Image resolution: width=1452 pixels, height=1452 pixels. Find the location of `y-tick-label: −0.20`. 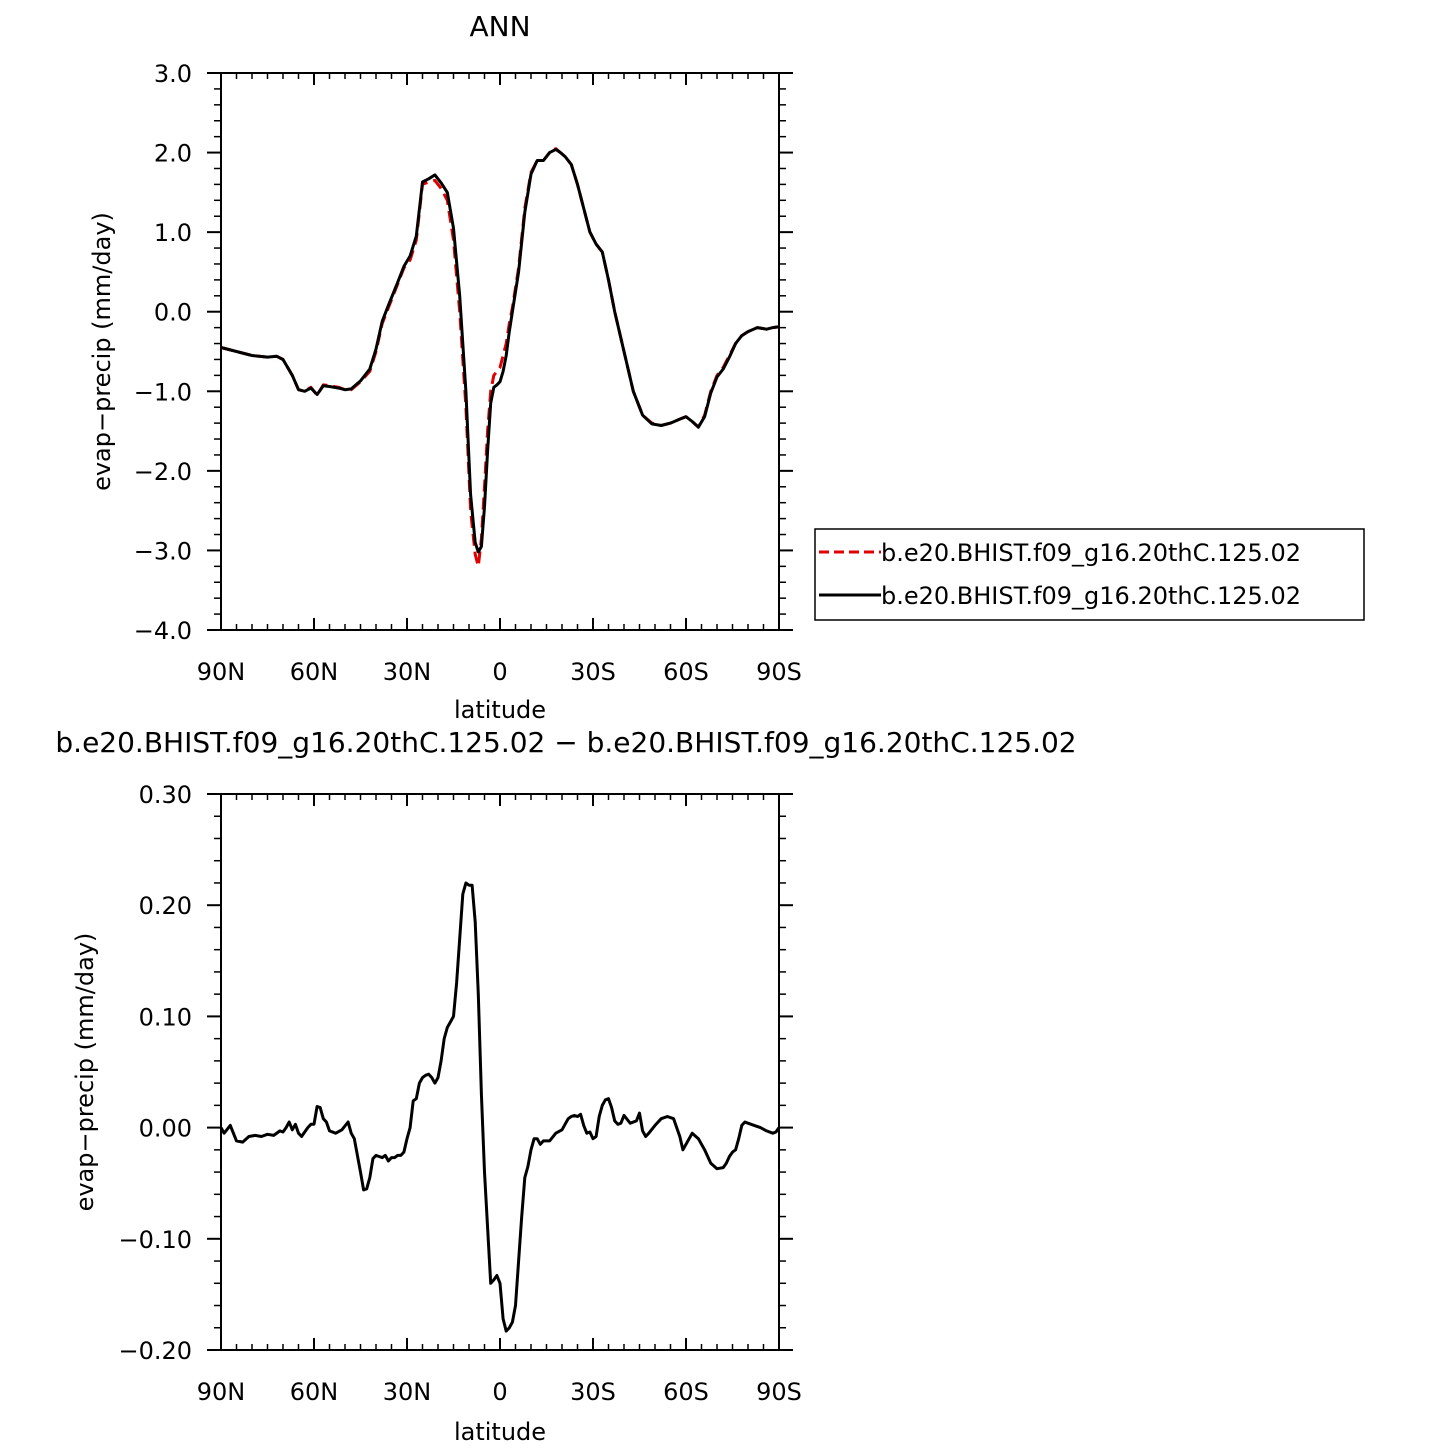

y-tick-label: −0.20 is located at coordinates (155, 1351).